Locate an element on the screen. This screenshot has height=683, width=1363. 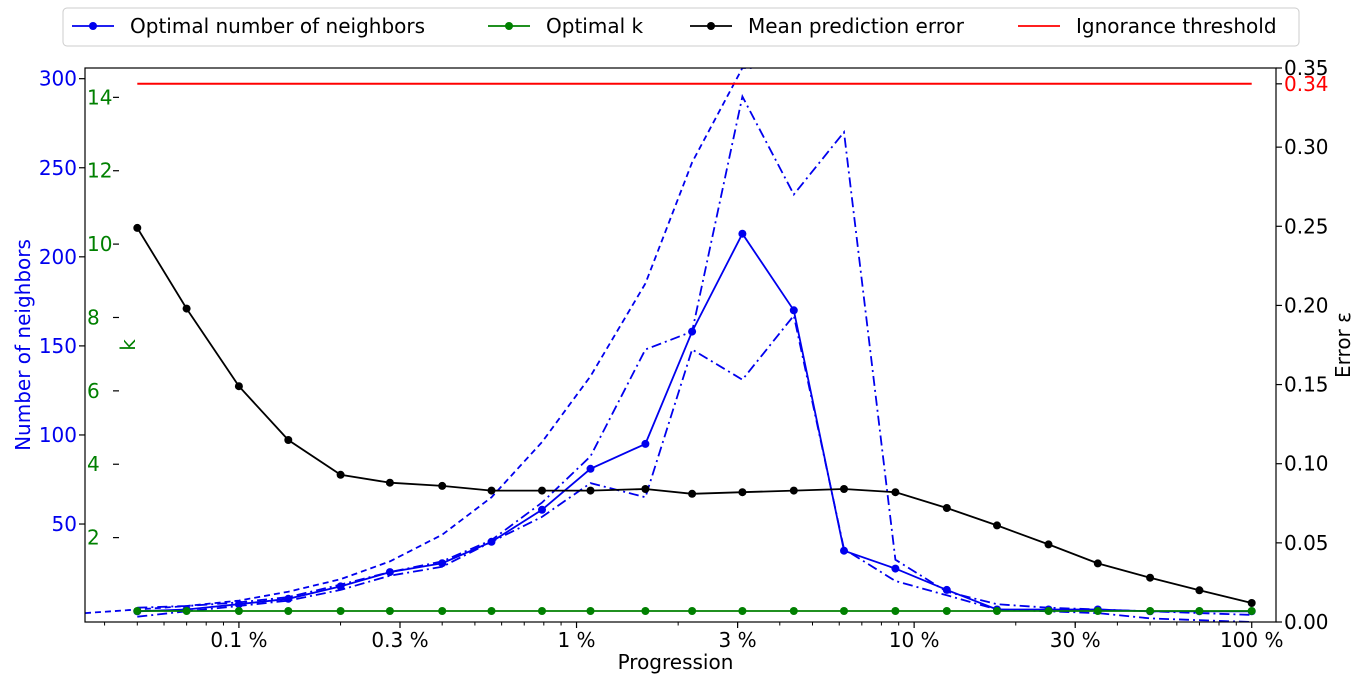
k-tick-label: 12 is located at coordinates (99, 171).